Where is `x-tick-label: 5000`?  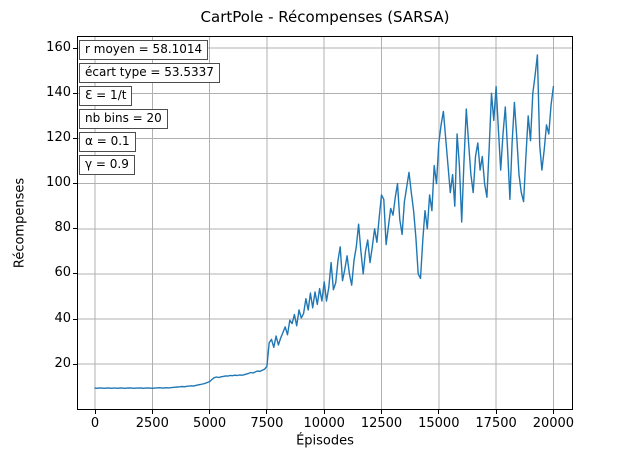 x-tick-label: 5000 is located at coordinates (210, 423).